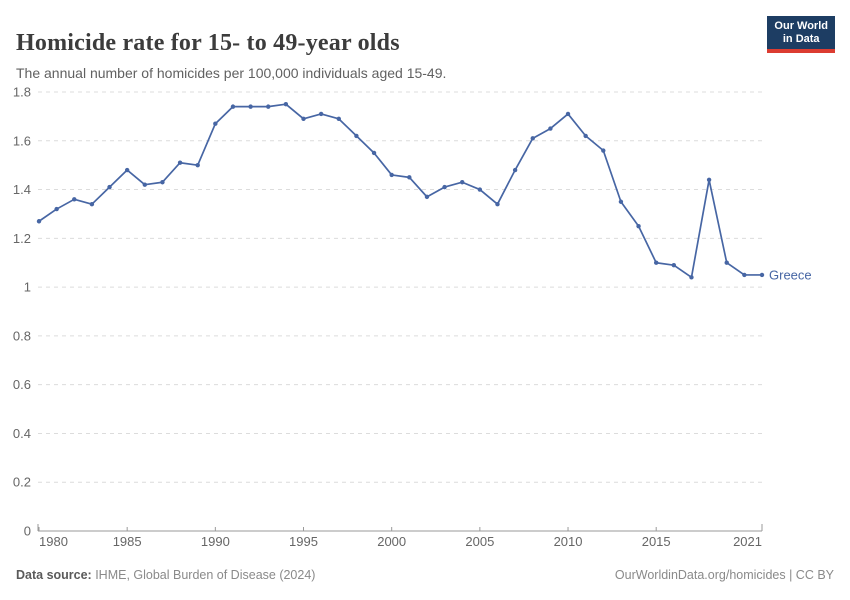 This screenshot has width=850, height=600. What do you see at coordinates (656, 541) in the screenshot?
I see `x-axis-tick-label: 2015` at bounding box center [656, 541].